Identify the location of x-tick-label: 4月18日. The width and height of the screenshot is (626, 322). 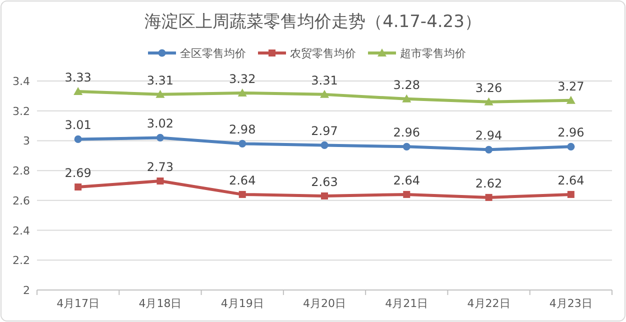
(160, 303).